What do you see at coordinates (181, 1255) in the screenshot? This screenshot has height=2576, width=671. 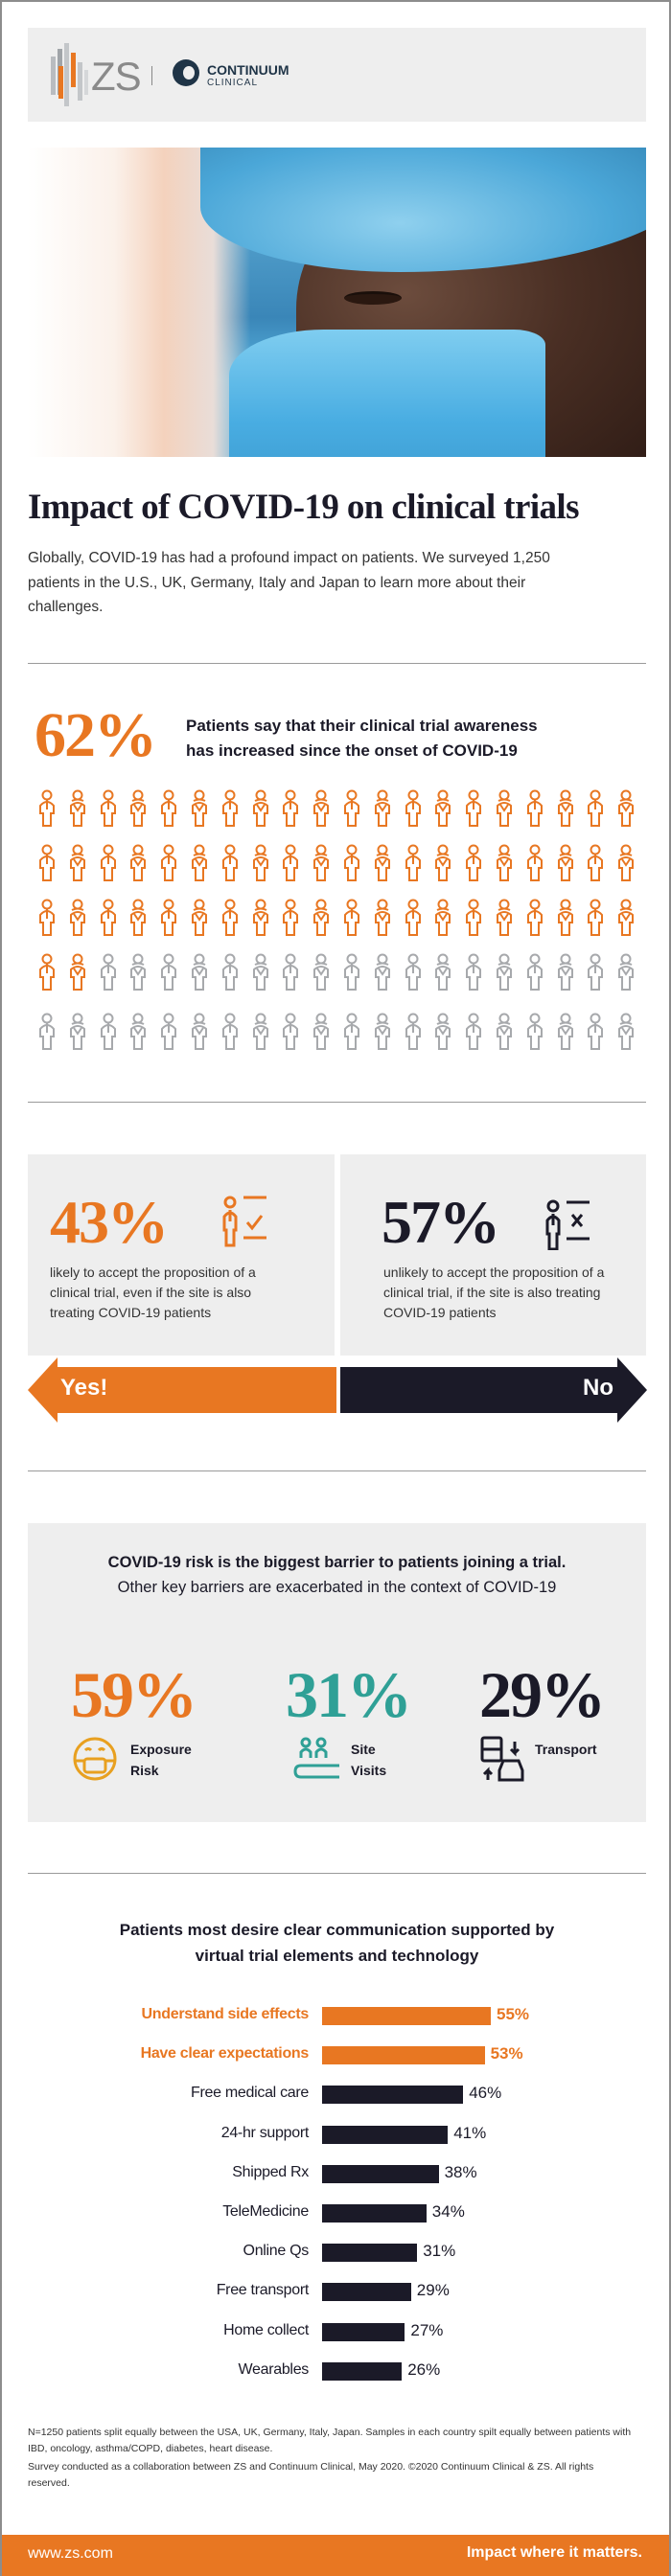 I see `yes-panel` at bounding box center [181, 1255].